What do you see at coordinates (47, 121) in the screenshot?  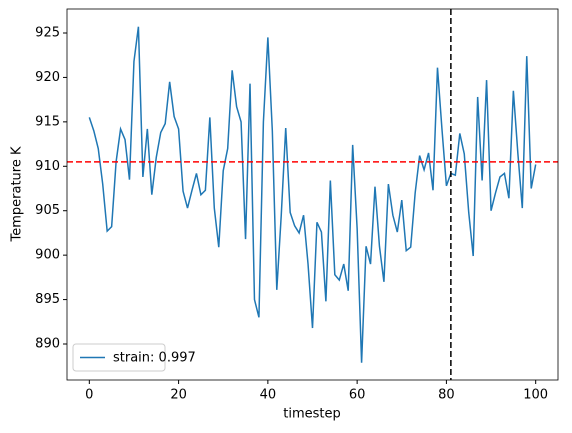 I see `y-tick-label: 915` at bounding box center [47, 121].